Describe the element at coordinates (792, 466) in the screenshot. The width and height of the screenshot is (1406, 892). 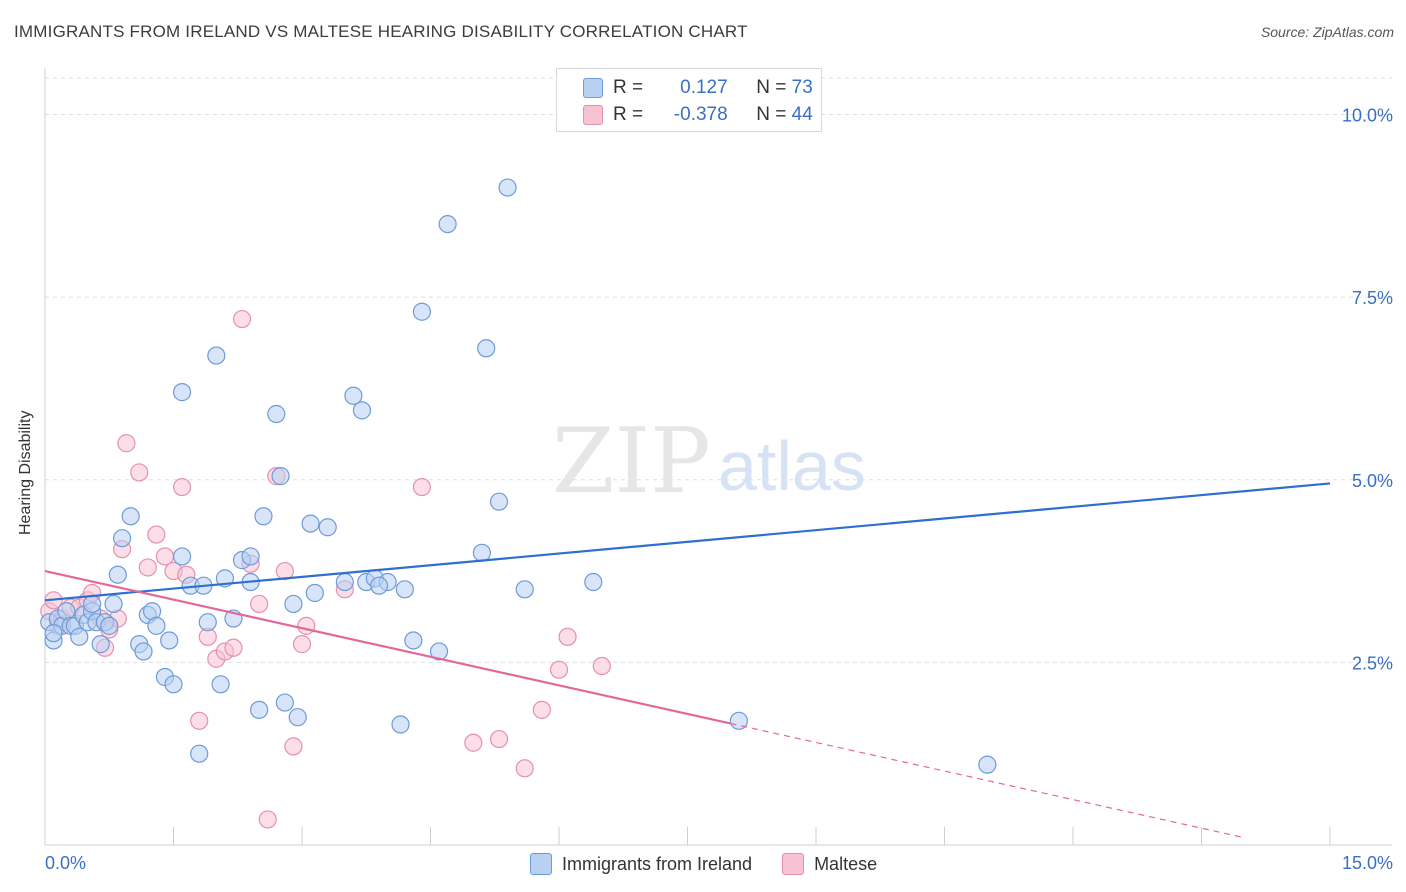
I see `watermark-atlas: atlas` at that location.